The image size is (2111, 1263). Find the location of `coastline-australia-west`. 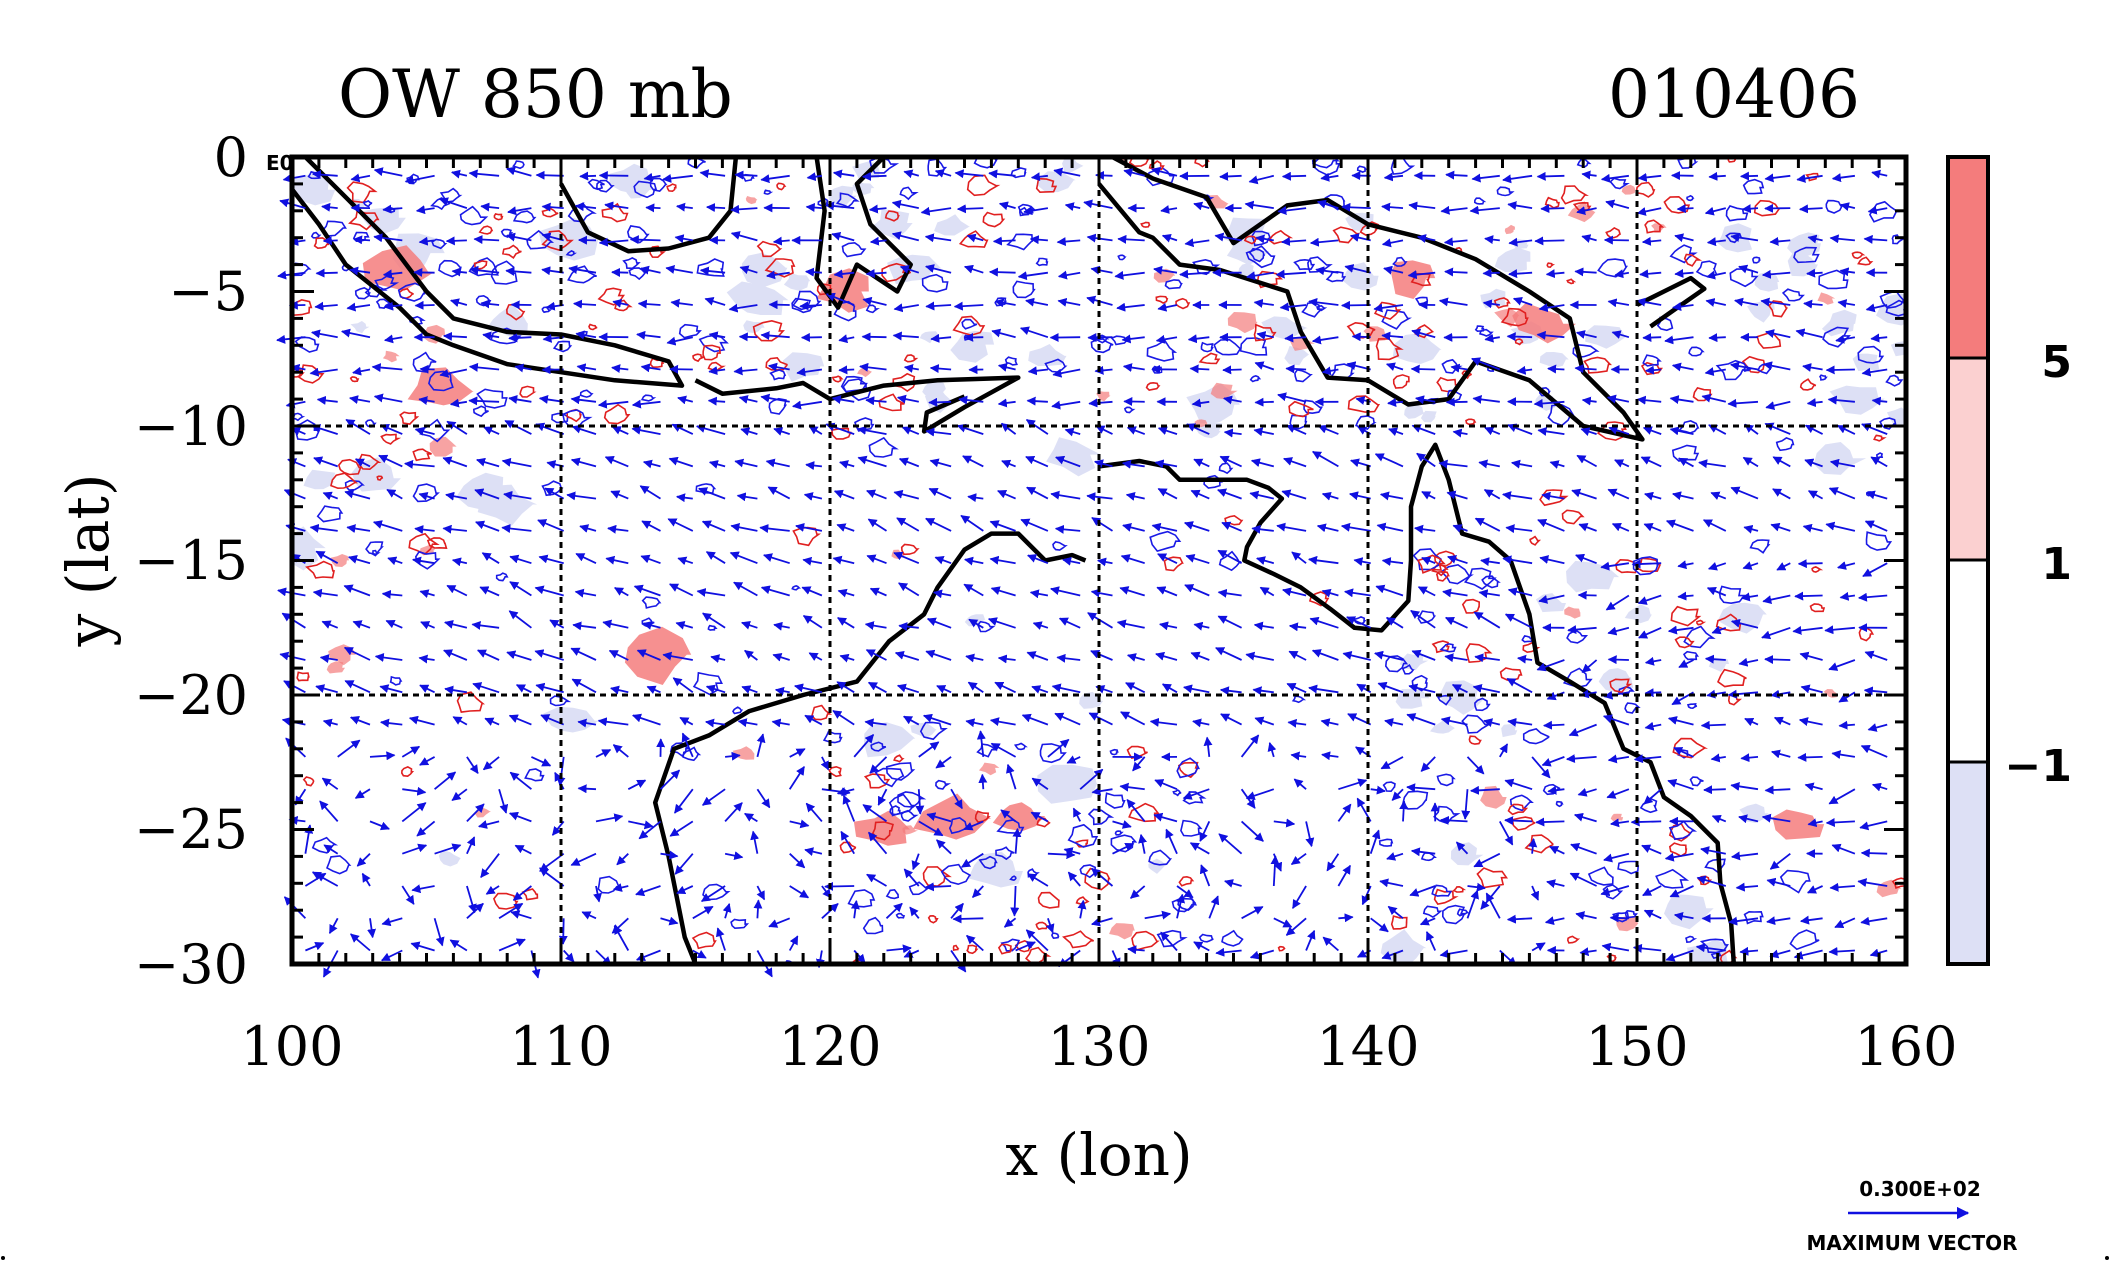

coastline-australia-west is located at coordinates (869, 747).